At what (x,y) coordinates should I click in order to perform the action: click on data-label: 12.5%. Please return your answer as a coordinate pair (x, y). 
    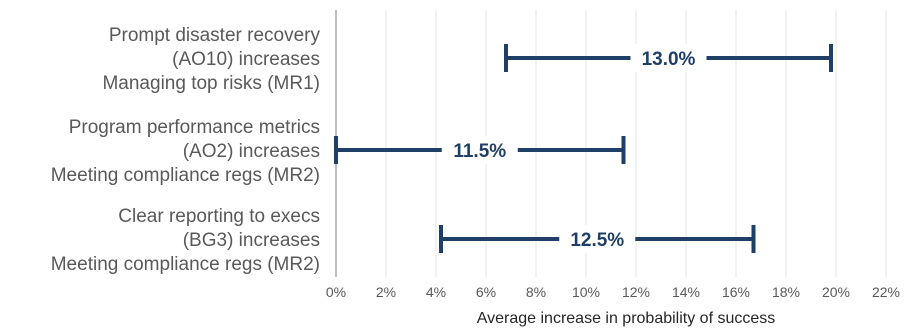
    Looking at the image, I should click on (597, 240).